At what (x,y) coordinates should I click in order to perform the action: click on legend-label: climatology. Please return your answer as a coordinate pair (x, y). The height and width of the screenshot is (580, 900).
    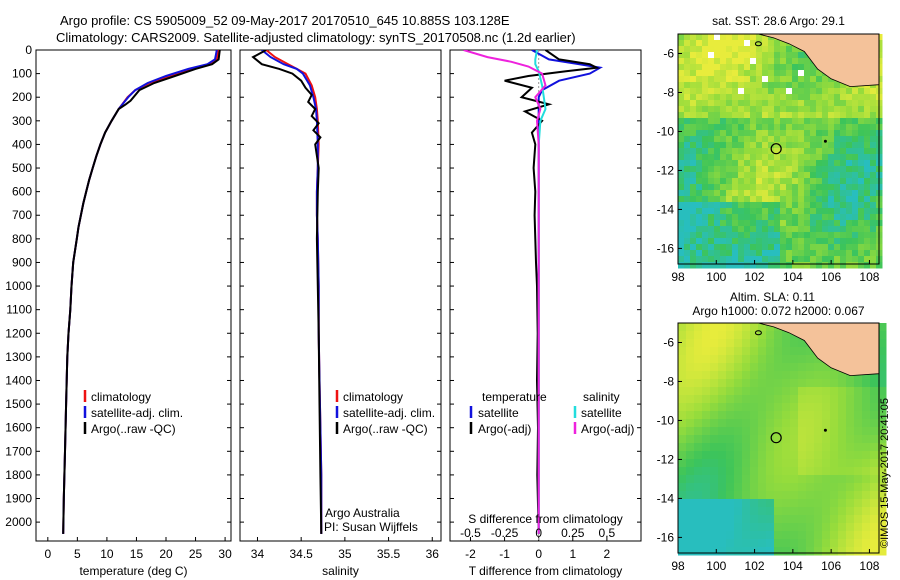
    Looking at the image, I should click on (121, 397).